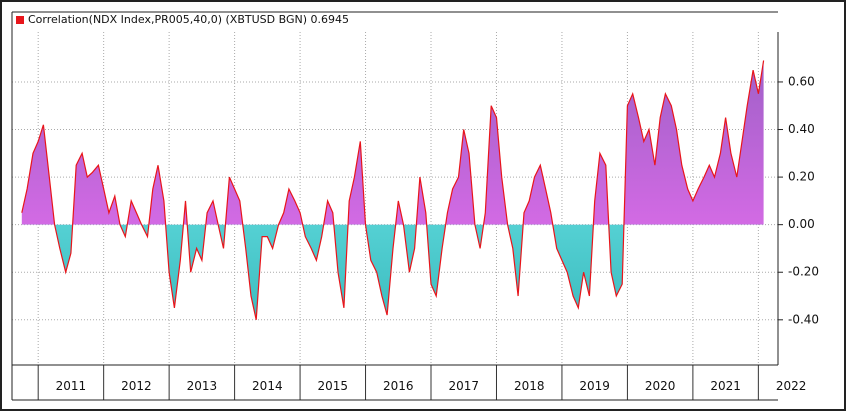 This screenshot has width=846, height=411. What do you see at coordinates (791, 386) in the screenshot?
I see `x-tick-label: 2022` at bounding box center [791, 386].